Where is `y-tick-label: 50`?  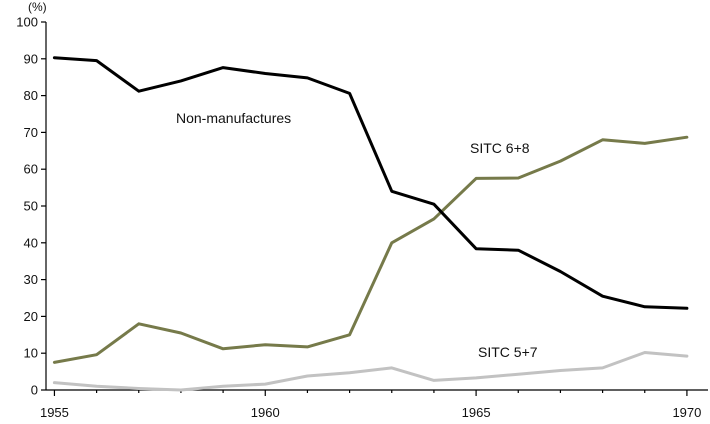
y-tick-label: 50 is located at coordinates (31, 206).